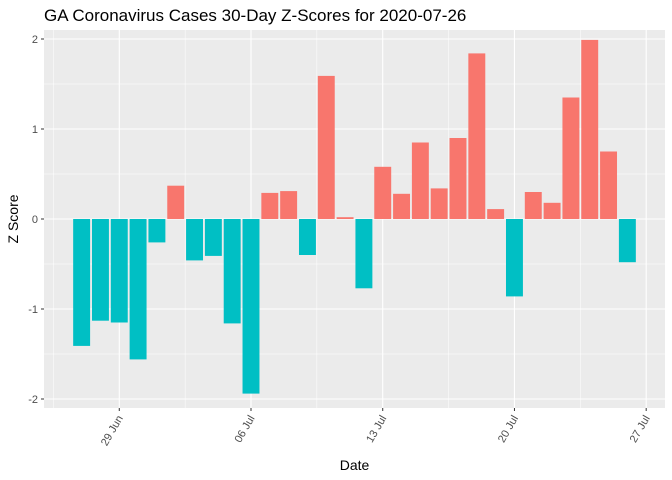 The height and width of the screenshot is (480, 672). I want to click on x-tick-label: 20 Jul, so click(508, 429).